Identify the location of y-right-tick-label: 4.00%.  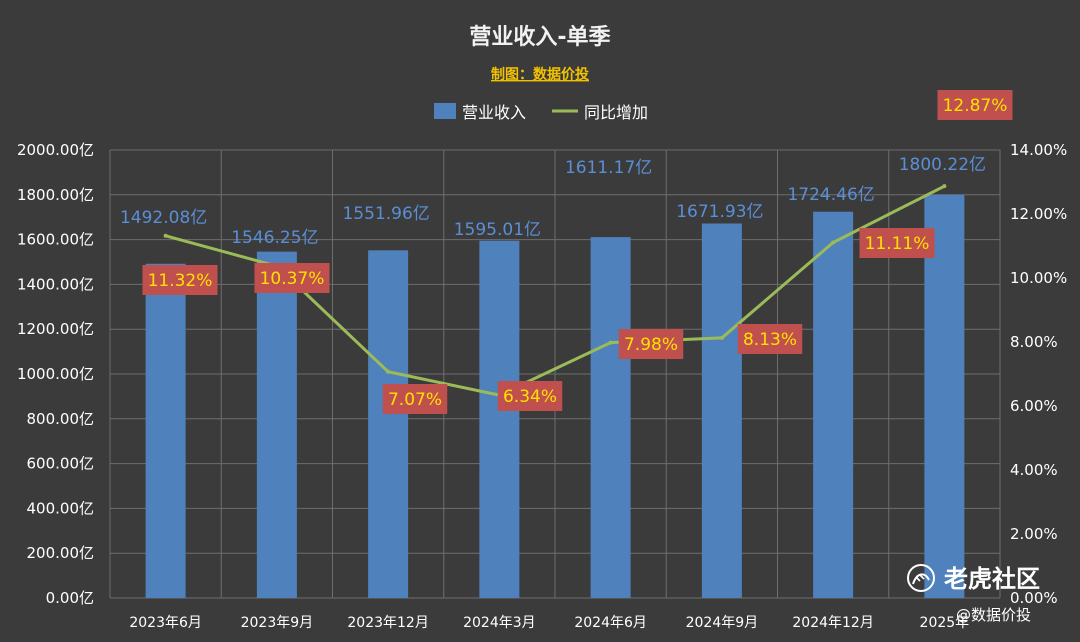
(1034, 470).